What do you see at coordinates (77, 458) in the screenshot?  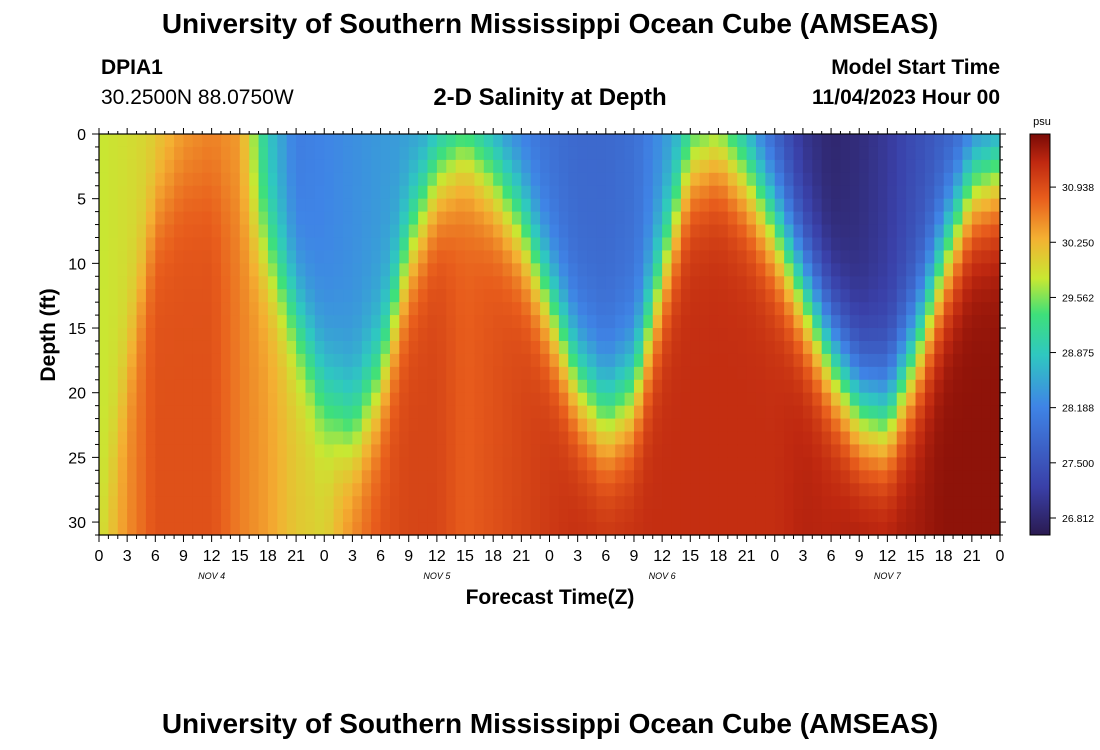 I see `y-tick-label: 25` at bounding box center [77, 458].